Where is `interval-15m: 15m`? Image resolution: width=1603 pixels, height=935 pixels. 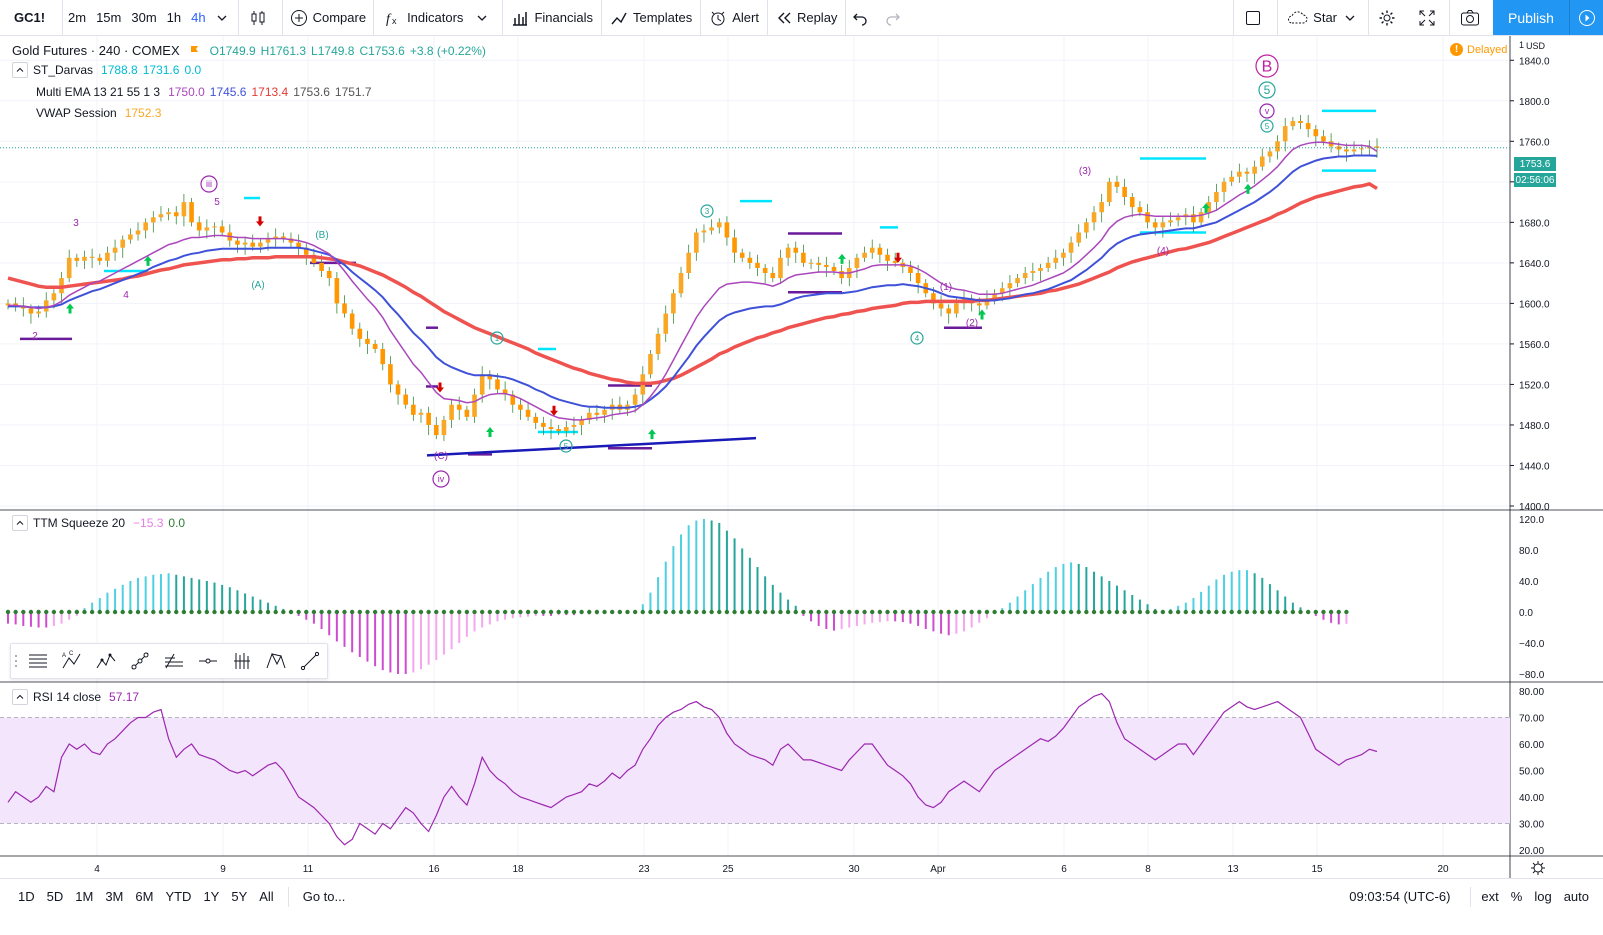
interval-15m: 15m is located at coordinates (109, 17).